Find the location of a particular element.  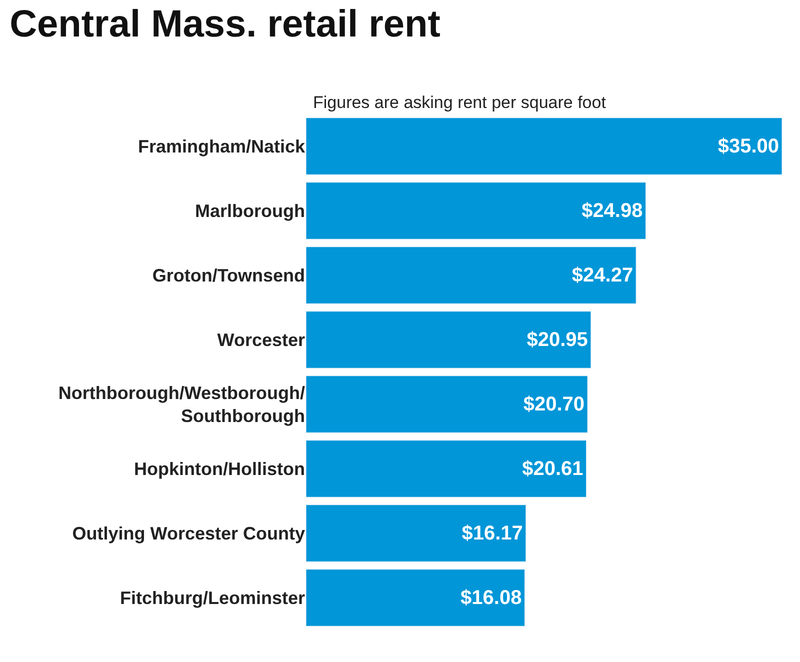

data-label: $24.98 is located at coordinates (612, 211).